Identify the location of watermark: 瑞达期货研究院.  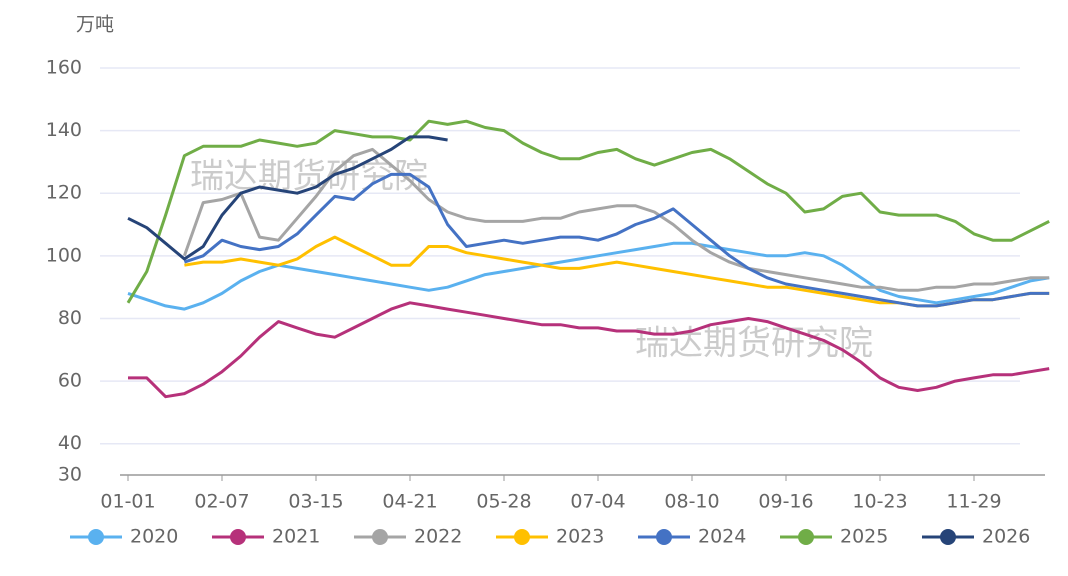
(754, 344).